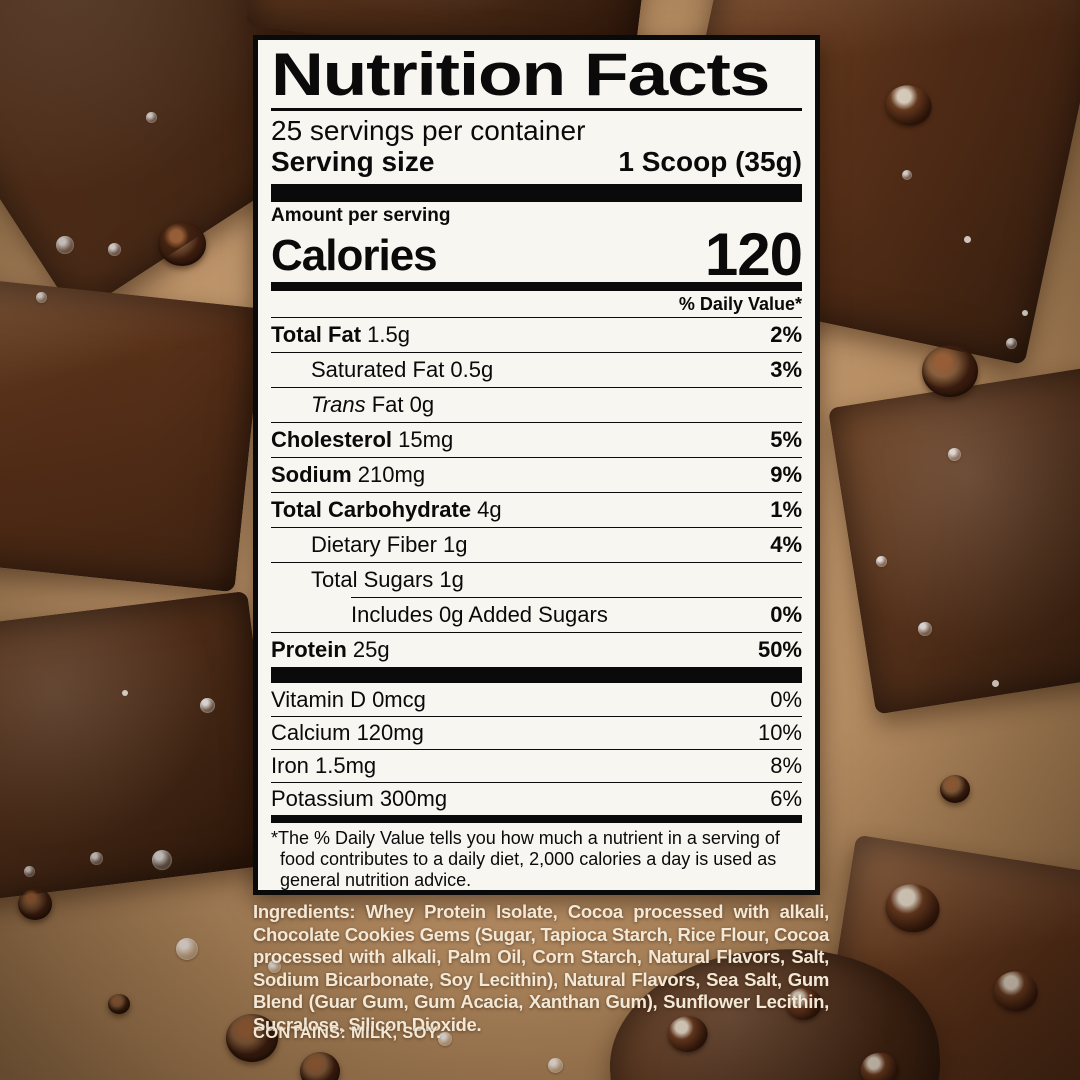  What do you see at coordinates (428, 130) in the screenshot?
I see `servings-per-container: 25 servings per container` at bounding box center [428, 130].